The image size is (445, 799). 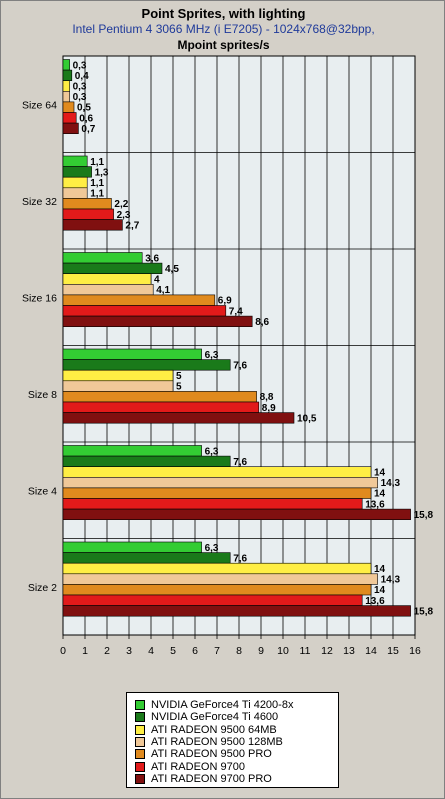 What do you see at coordinates (102, 172) in the screenshot?
I see `data-label: 1,3` at bounding box center [102, 172].